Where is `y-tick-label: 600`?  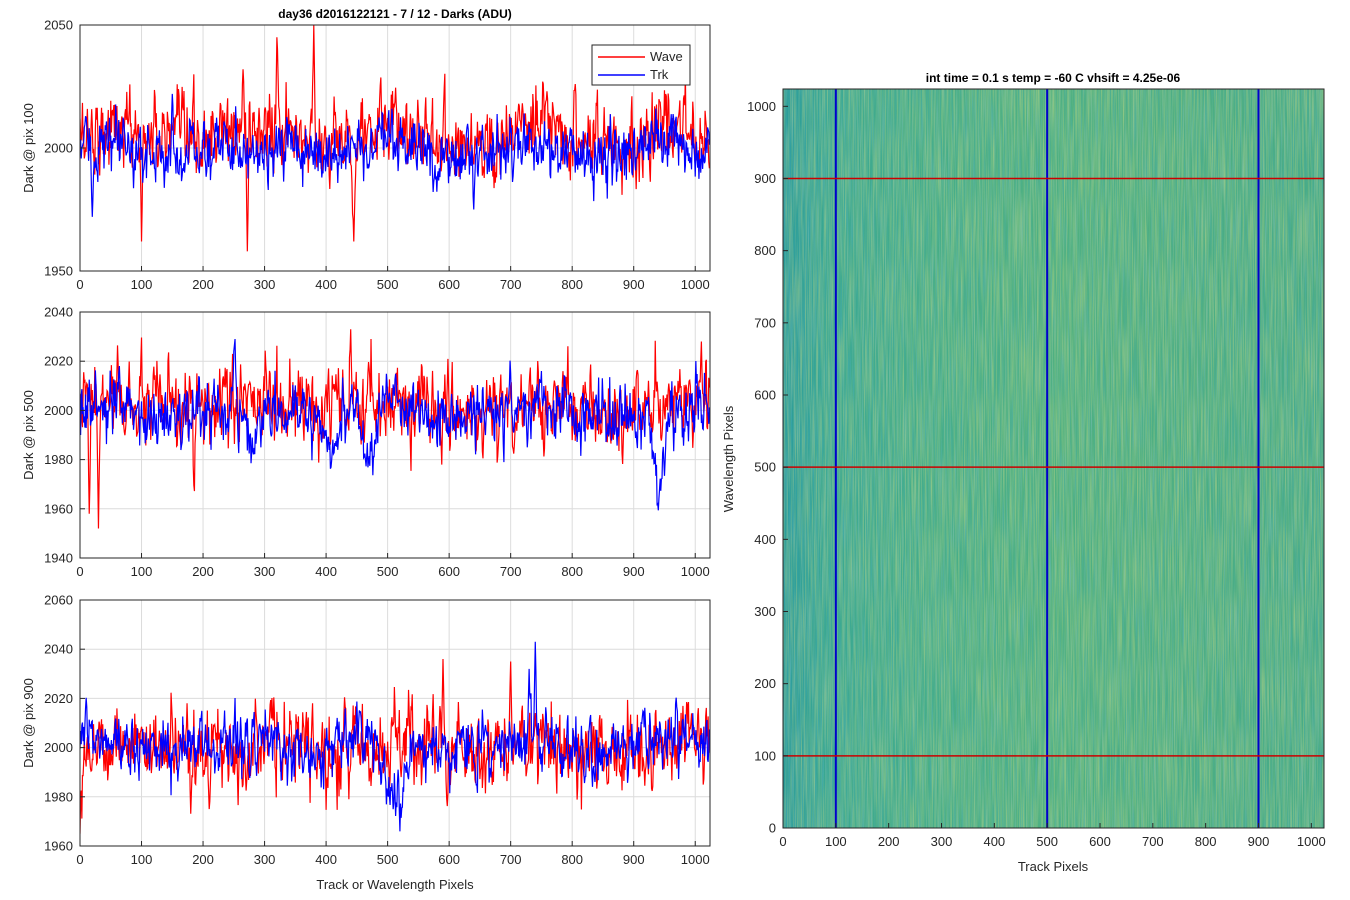 y-tick-label: 600 is located at coordinates (765, 394).